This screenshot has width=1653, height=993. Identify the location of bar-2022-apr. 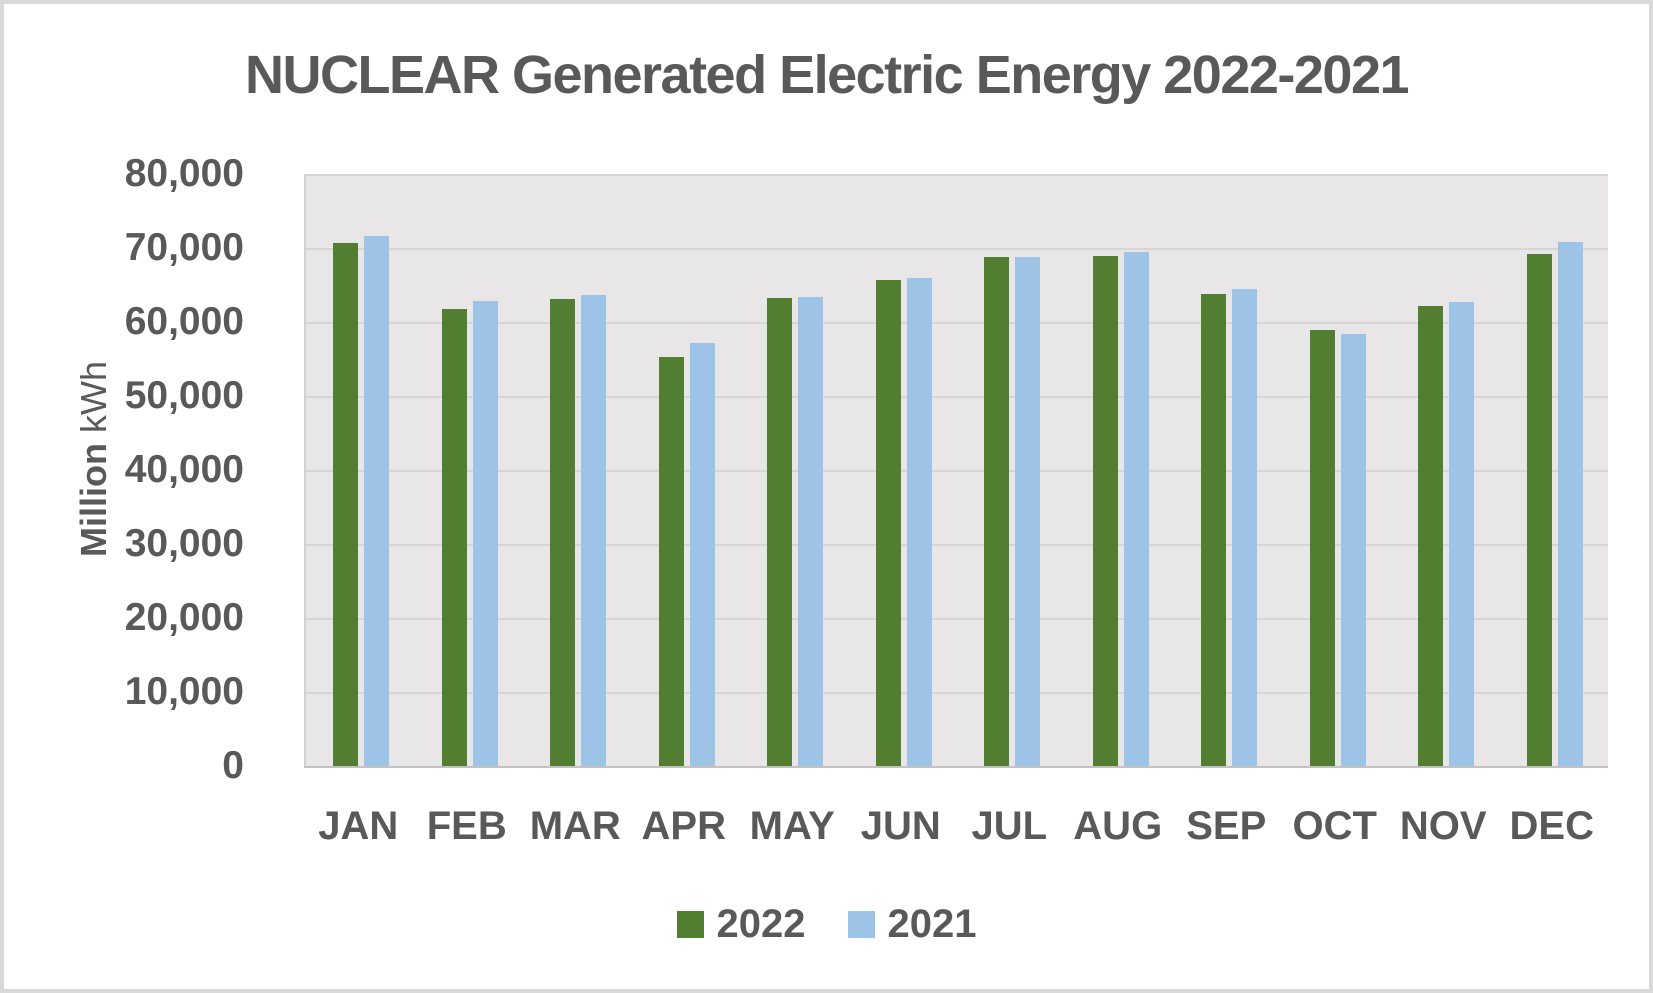
(671, 561).